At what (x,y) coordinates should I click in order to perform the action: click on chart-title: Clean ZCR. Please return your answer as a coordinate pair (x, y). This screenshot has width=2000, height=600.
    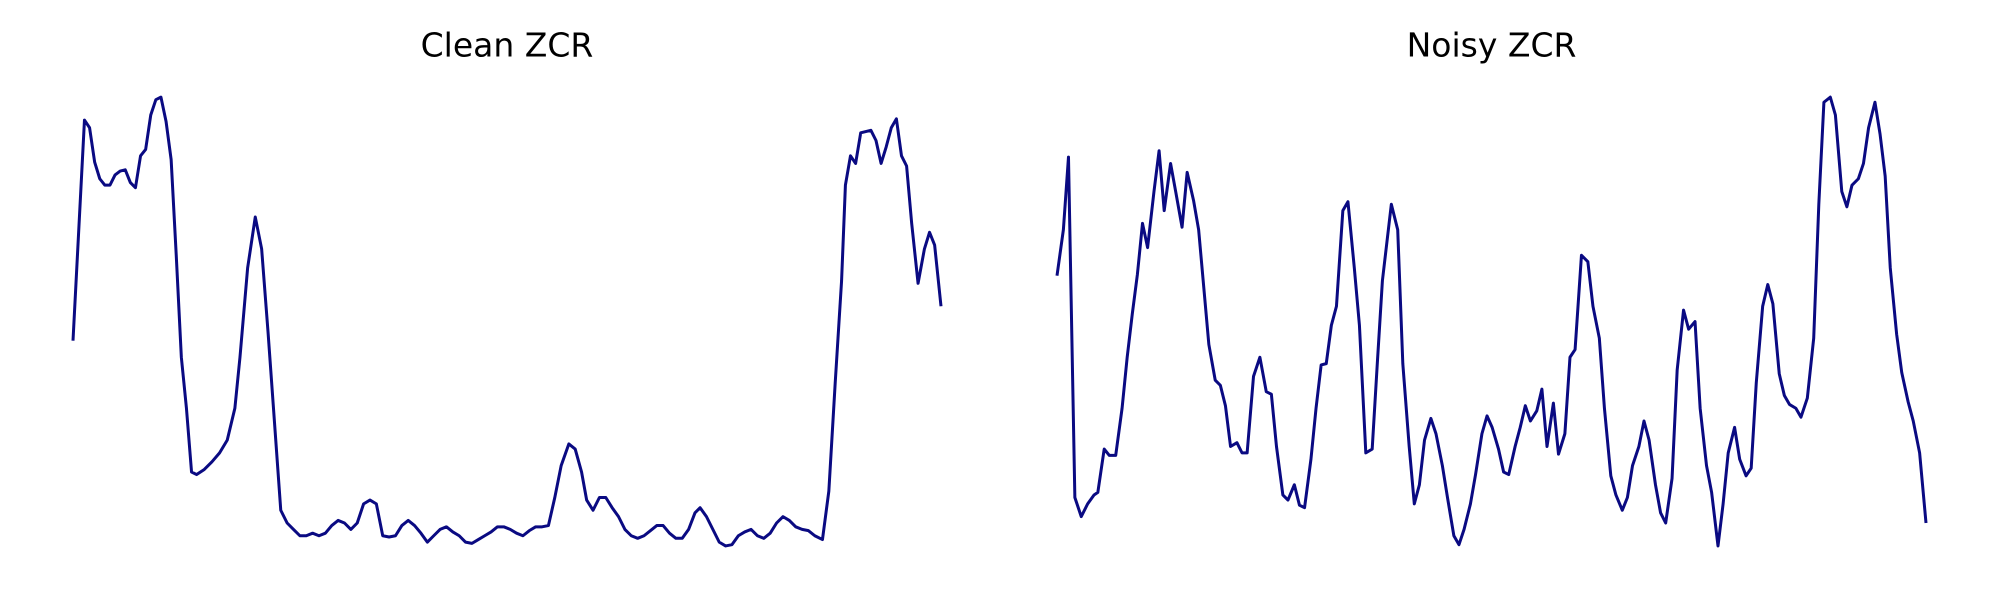
    Looking at the image, I should click on (507, 45).